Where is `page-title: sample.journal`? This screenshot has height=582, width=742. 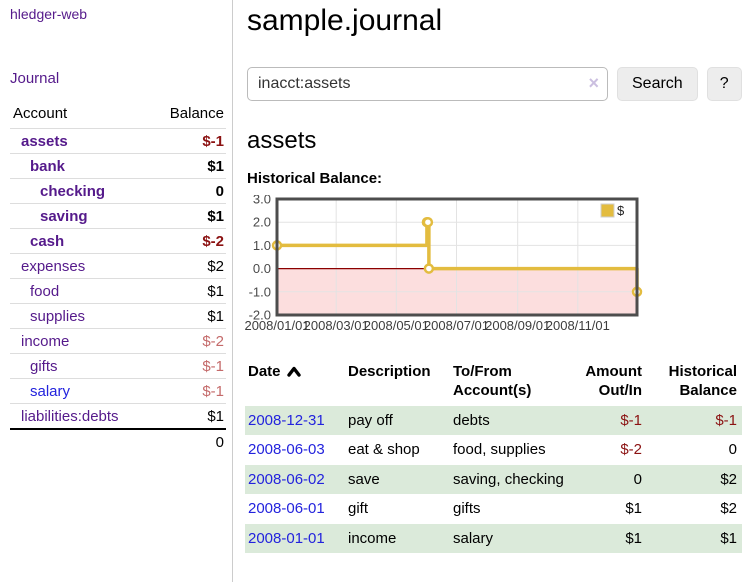
page-title: sample.journal is located at coordinates (345, 20).